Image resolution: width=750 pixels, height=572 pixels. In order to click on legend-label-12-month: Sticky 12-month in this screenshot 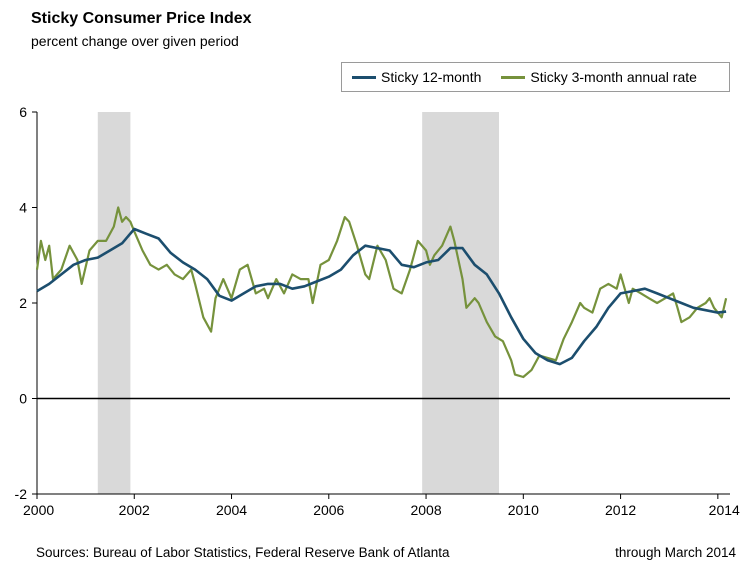, I will do `click(431, 77)`.